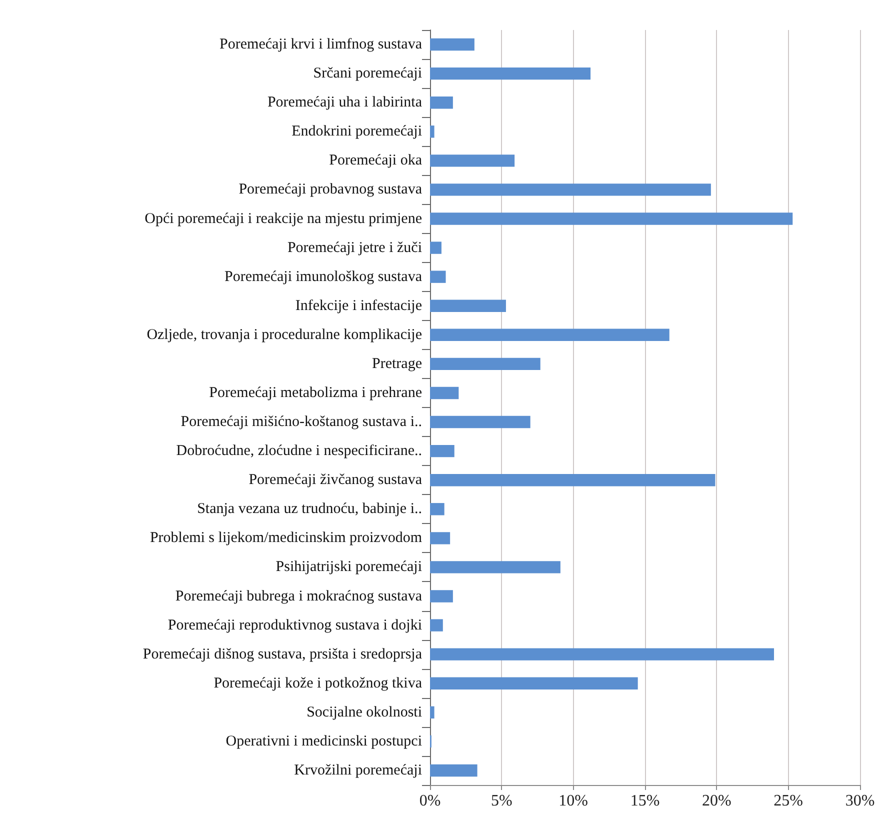 Image resolution: width=890 pixels, height=830 pixels. I want to click on y-tick-label: Problemi s lijekom/medicinskim proizvodom, so click(286, 538).